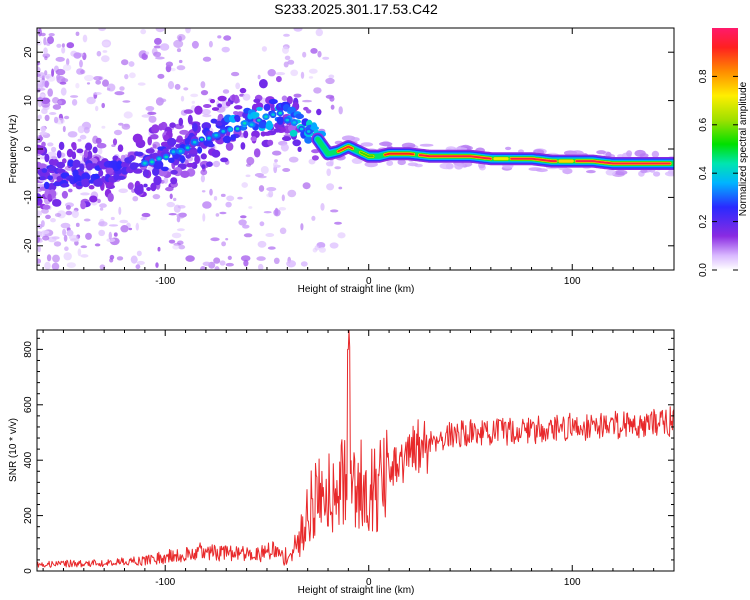 The height and width of the screenshot is (600, 750). Describe the element at coordinates (28, 571) in the screenshot. I see `snr-y-tick-label: 0` at that location.